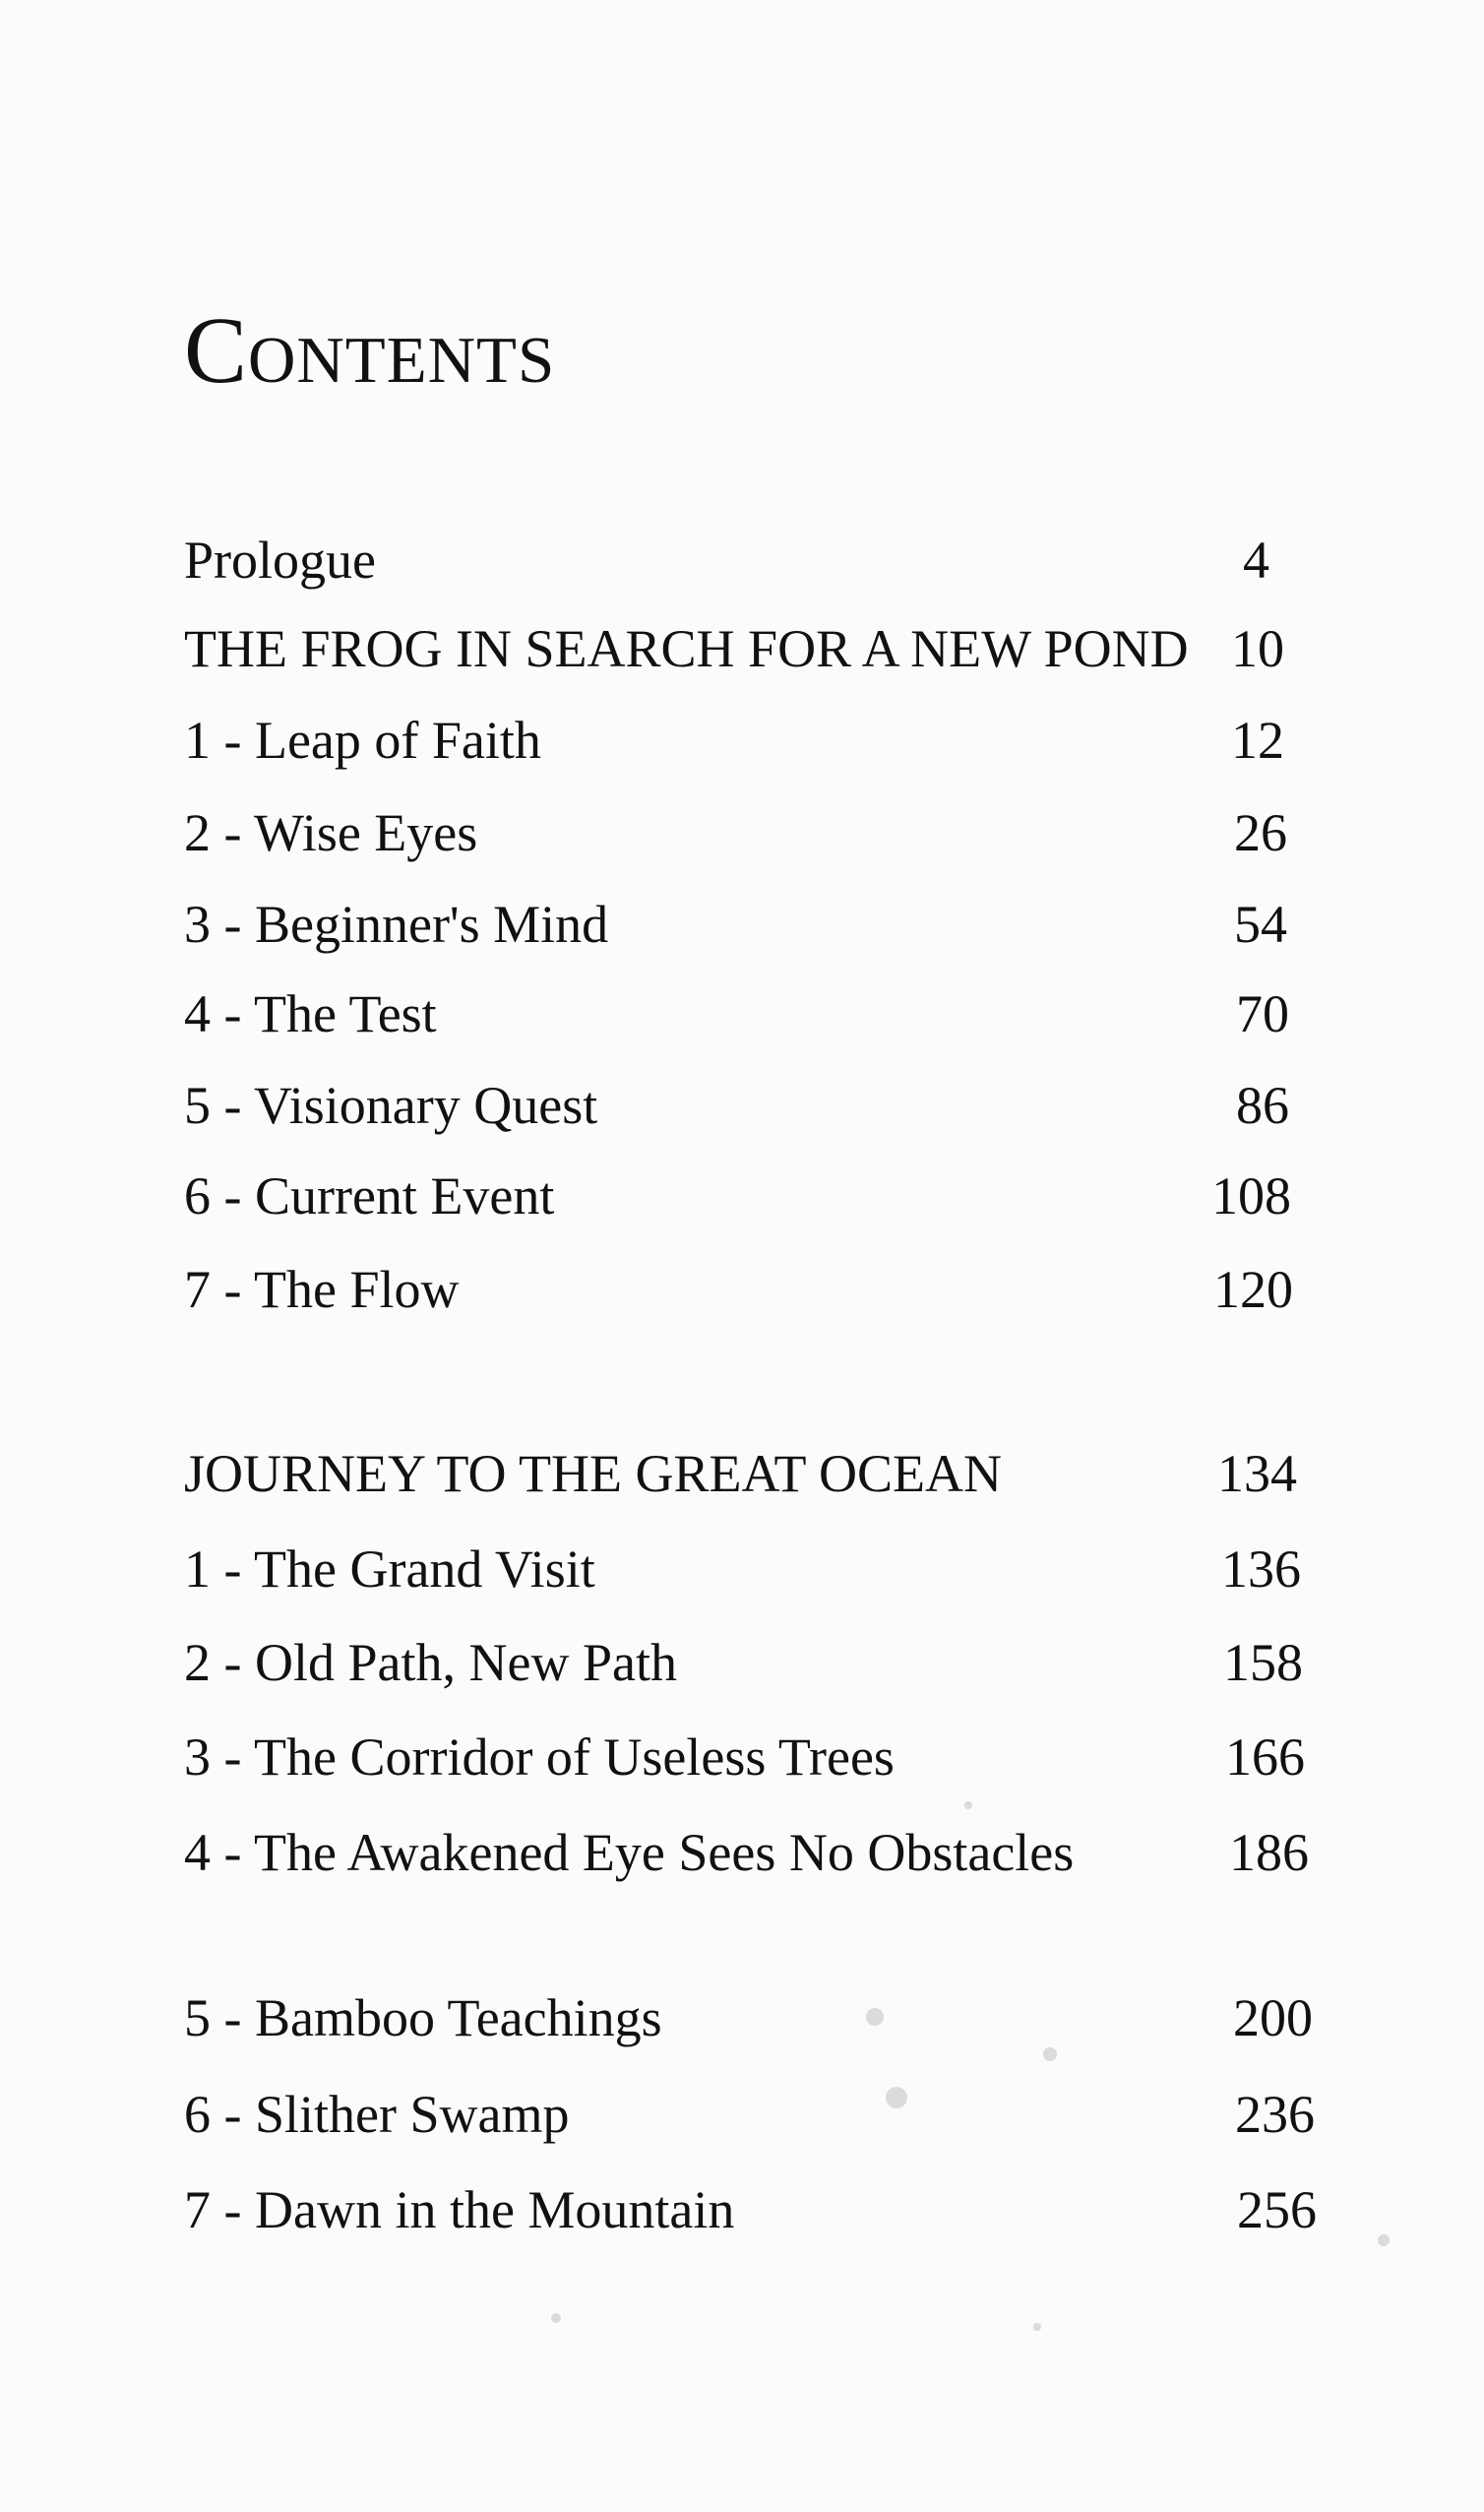 This screenshot has width=1484, height=2512. What do you see at coordinates (737, 1105) in the screenshot?
I see `toc-entry: 5 - Visionary Quest 86` at bounding box center [737, 1105].